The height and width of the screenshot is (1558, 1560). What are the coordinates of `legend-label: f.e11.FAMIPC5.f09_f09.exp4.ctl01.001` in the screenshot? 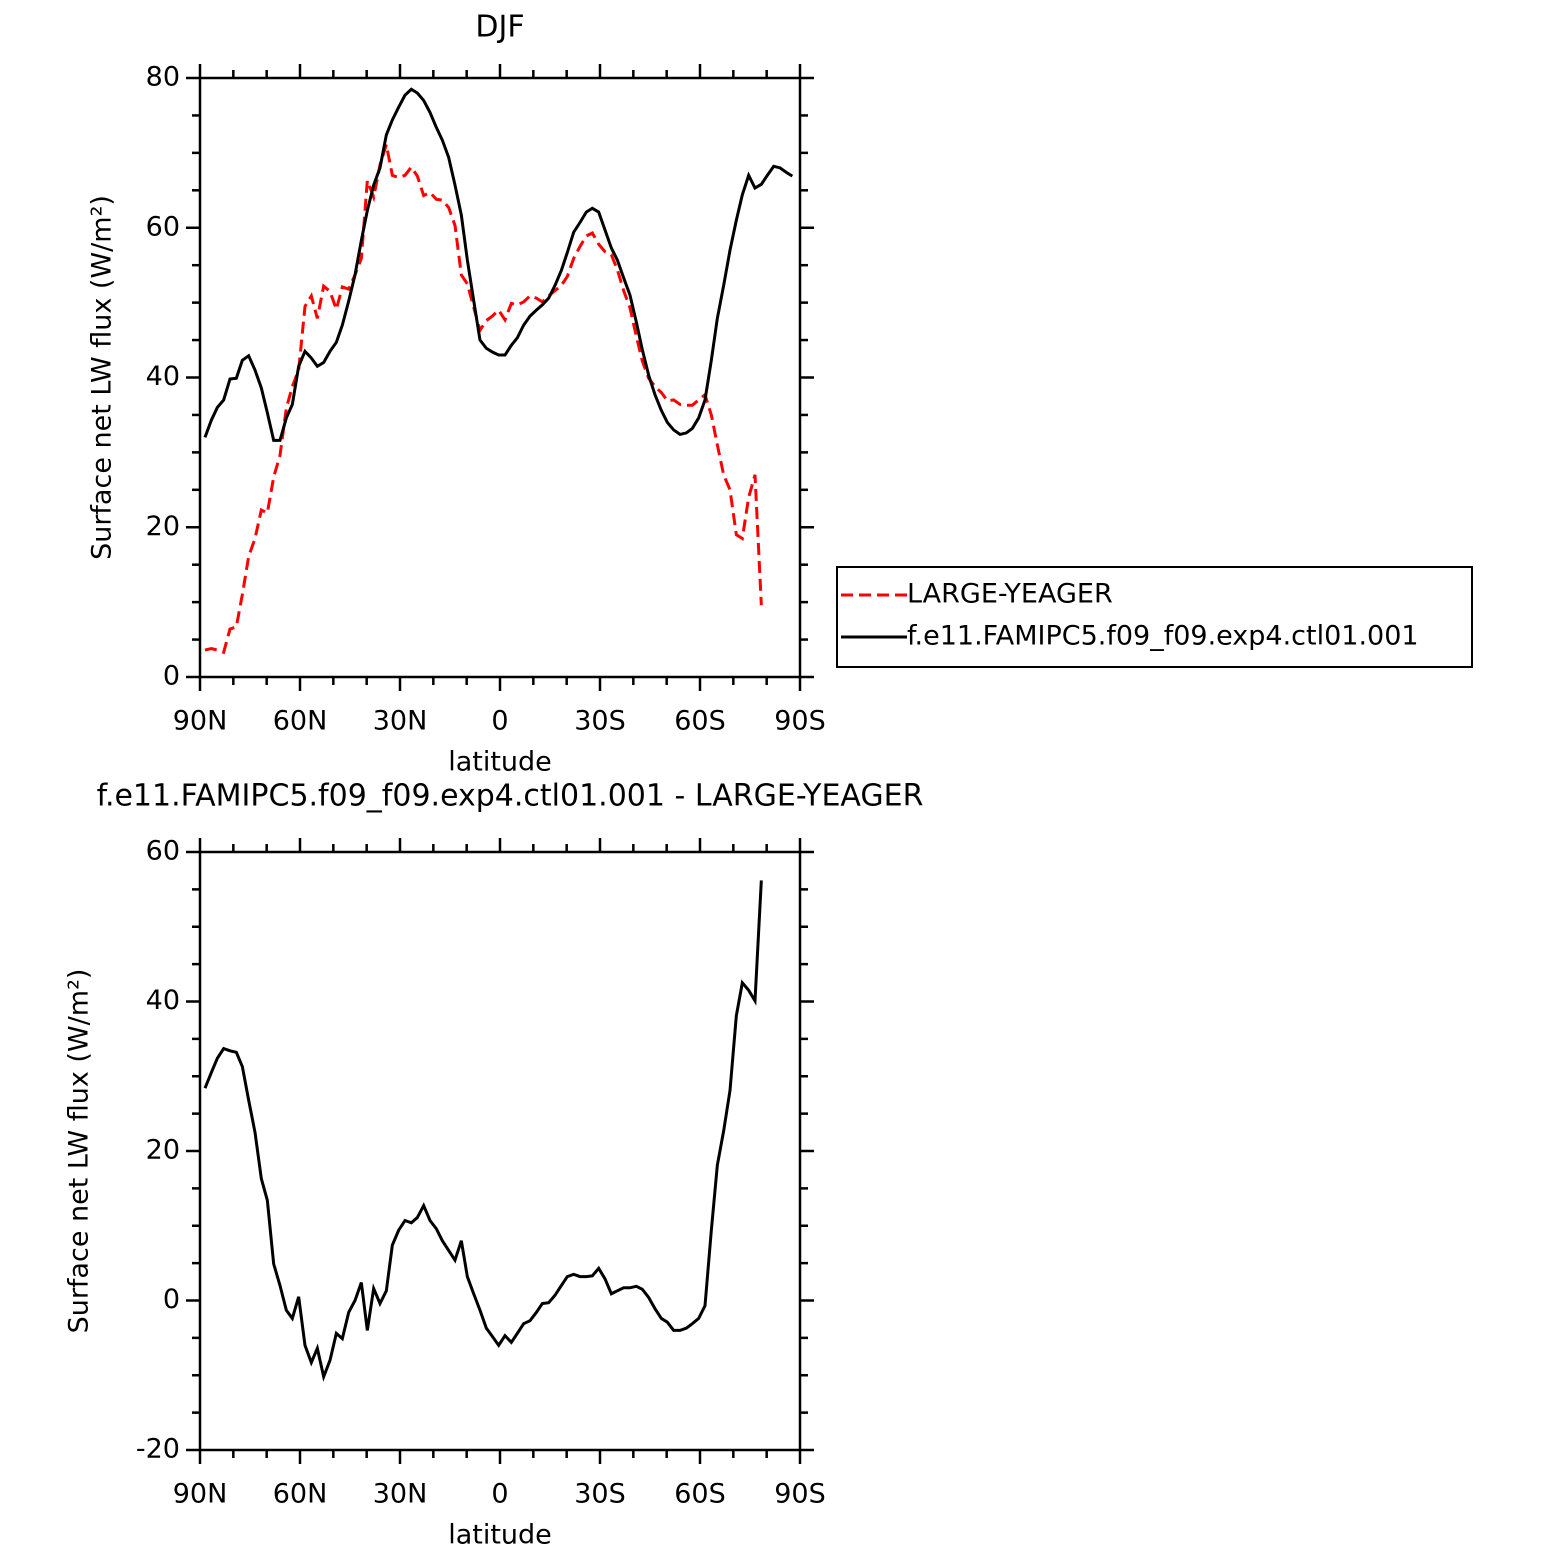 It's located at (1163, 636).